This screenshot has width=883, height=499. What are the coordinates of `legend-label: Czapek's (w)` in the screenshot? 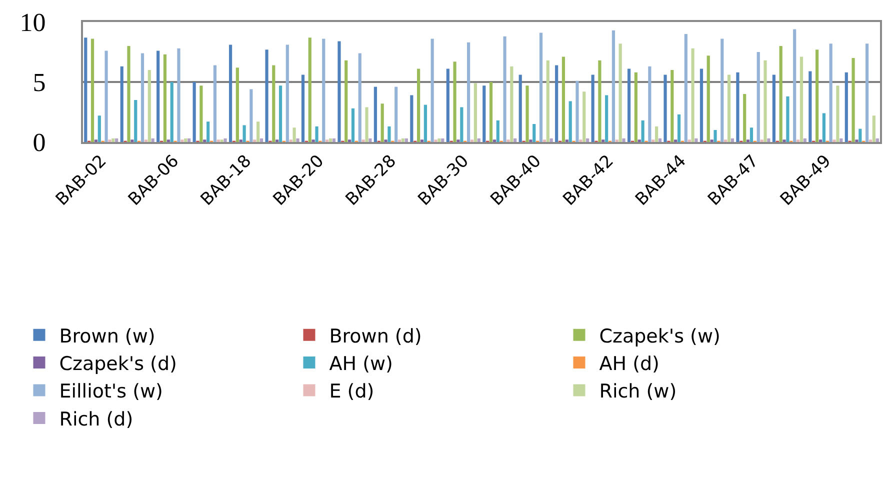 It's located at (659, 336).